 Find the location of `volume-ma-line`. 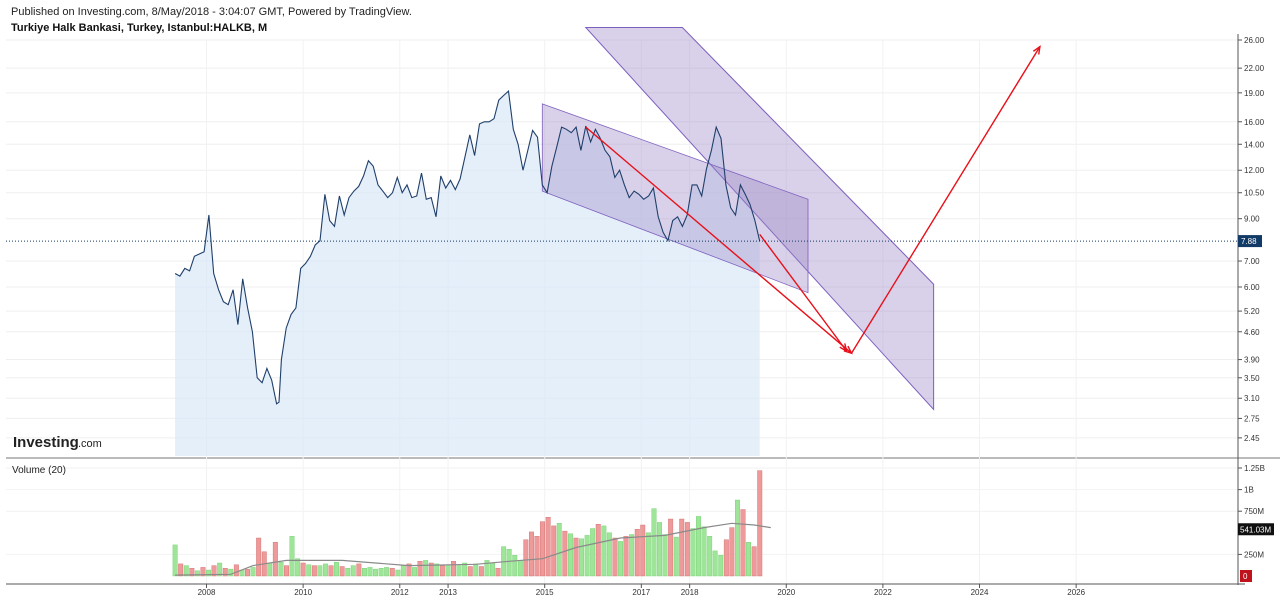

volume-ma-line is located at coordinates (473, 549).